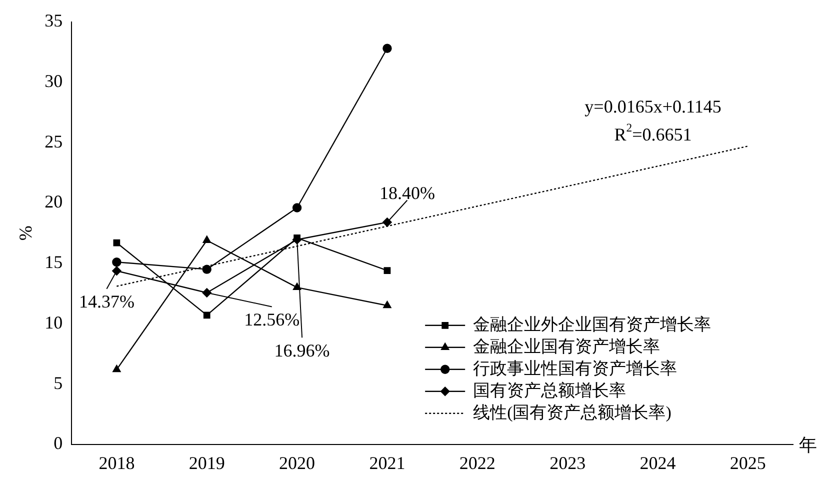  What do you see at coordinates (387, 462) in the screenshot?
I see `x-tick-label: 2021` at bounding box center [387, 462].